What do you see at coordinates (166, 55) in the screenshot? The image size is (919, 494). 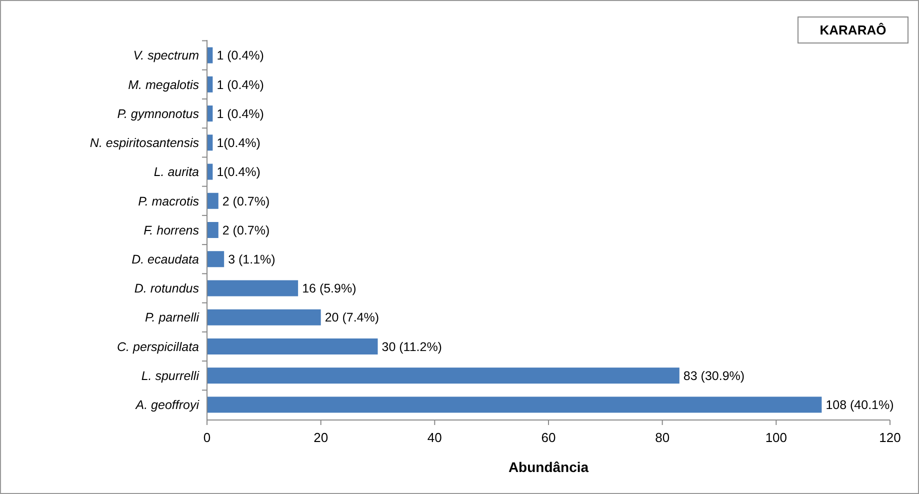 I see `y-tick-label: V. spectrum` at bounding box center [166, 55].